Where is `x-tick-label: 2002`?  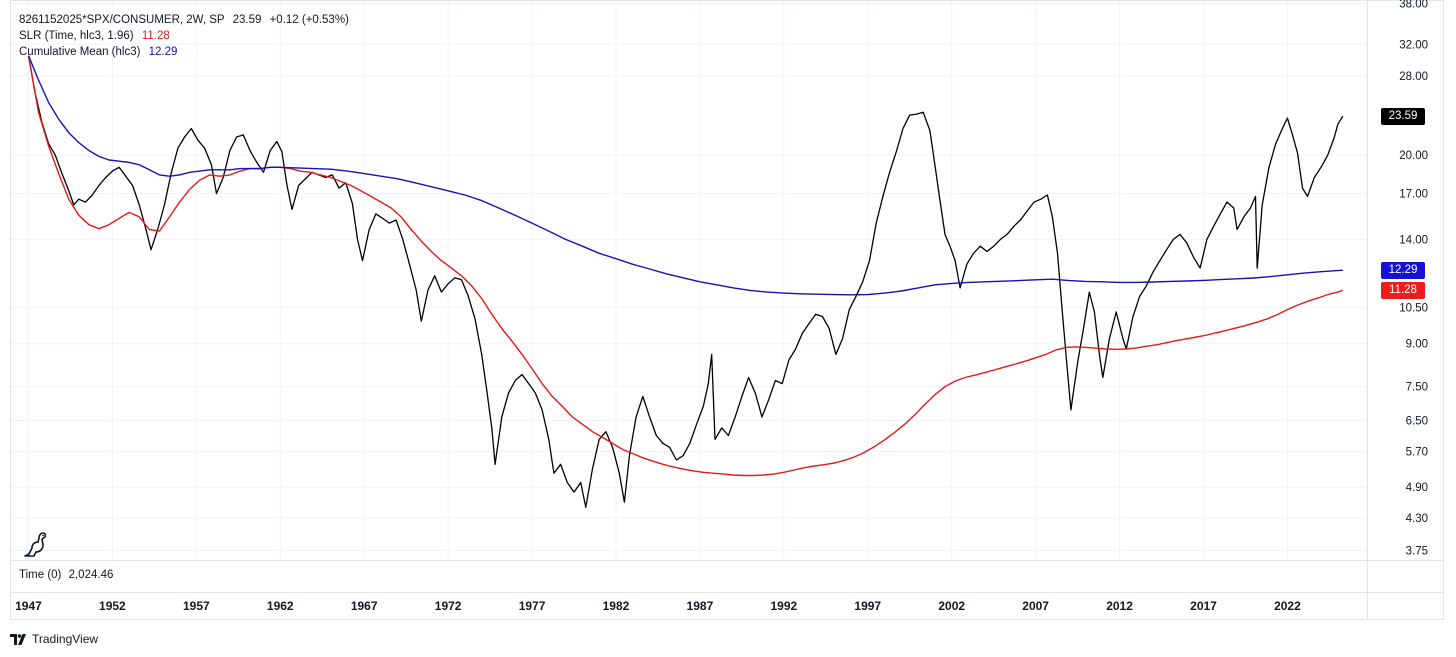 x-tick-label: 2002 is located at coordinates (951, 606).